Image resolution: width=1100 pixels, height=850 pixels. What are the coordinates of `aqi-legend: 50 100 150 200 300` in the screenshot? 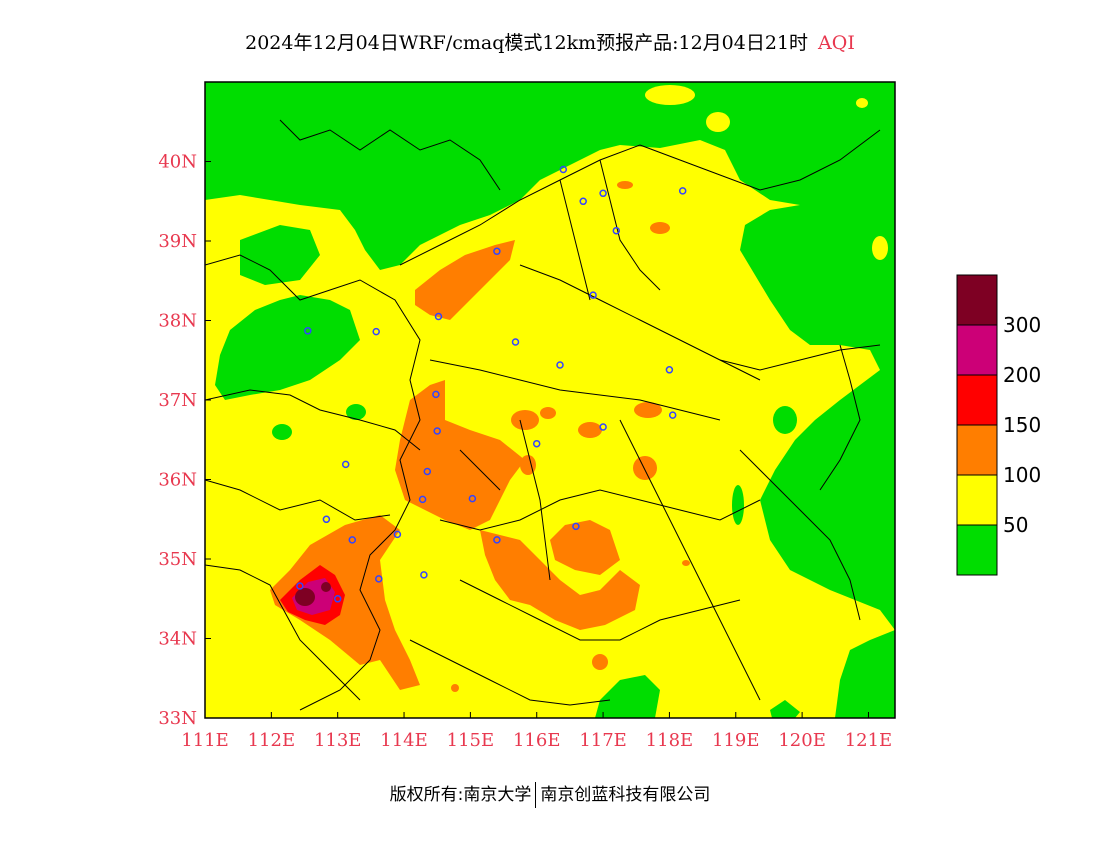 It's located at (998, 425).